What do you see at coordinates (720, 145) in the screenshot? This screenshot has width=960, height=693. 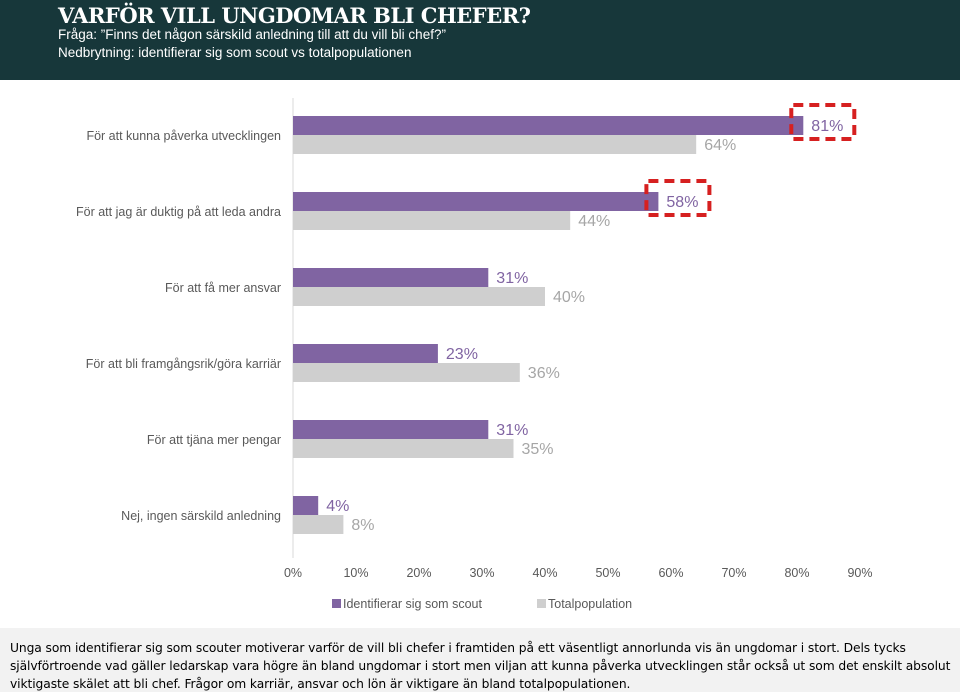 I see `data-label-total: 64%` at bounding box center [720, 145].